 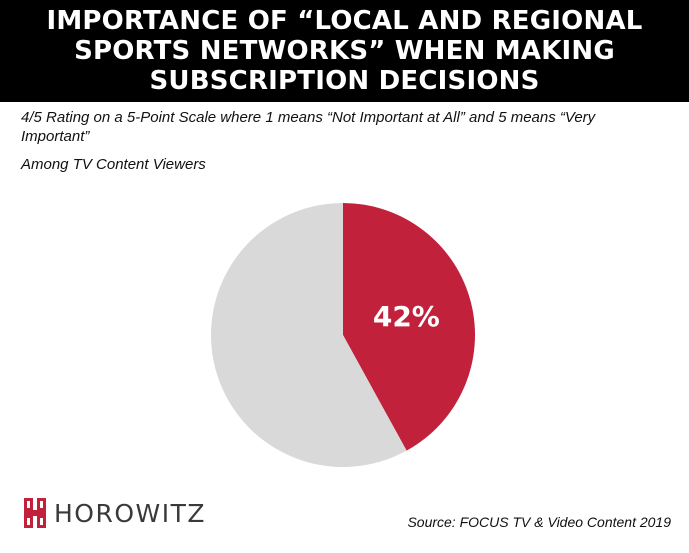 What do you see at coordinates (539, 522) in the screenshot?
I see `source-note: Source: FOCUS TV & Video Content 2019` at bounding box center [539, 522].